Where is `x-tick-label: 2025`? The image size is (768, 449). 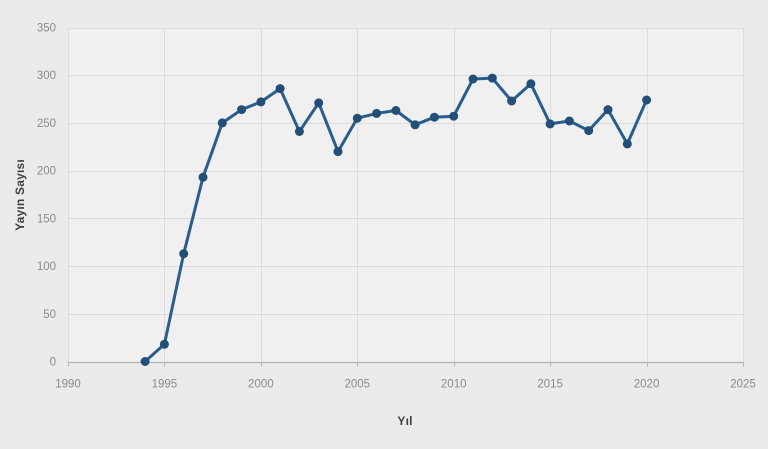
x-tick-label: 2025 is located at coordinates (743, 385).